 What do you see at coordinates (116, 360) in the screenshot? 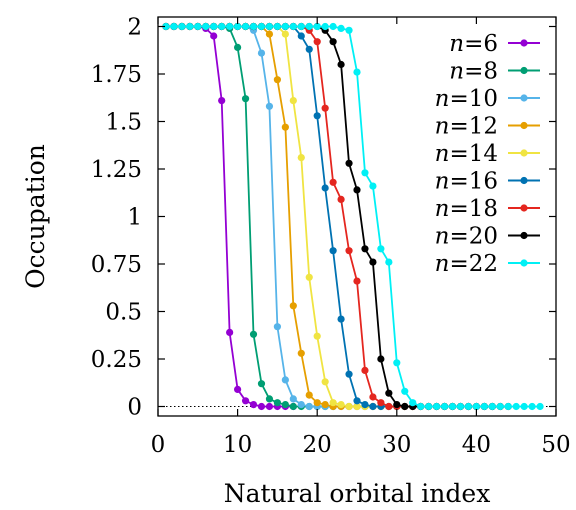
I see `y-tick-label: 0.25` at bounding box center [116, 360].